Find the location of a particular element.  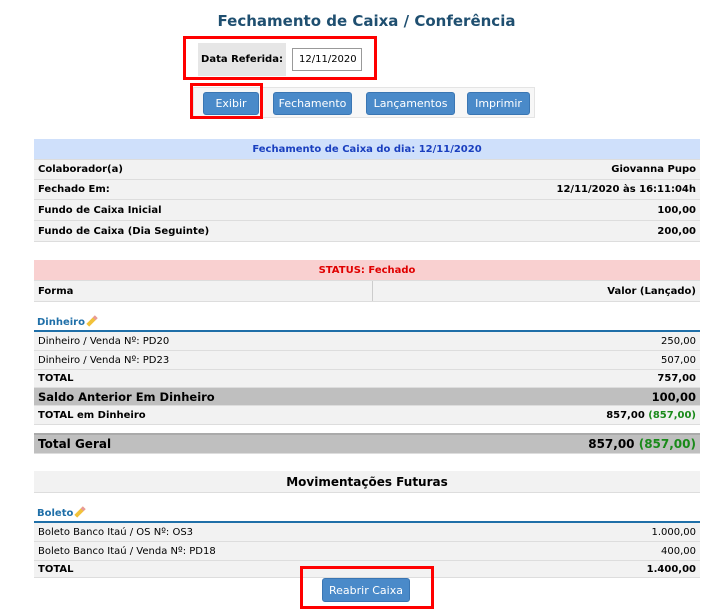

col-forma: Forma is located at coordinates (203, 291).